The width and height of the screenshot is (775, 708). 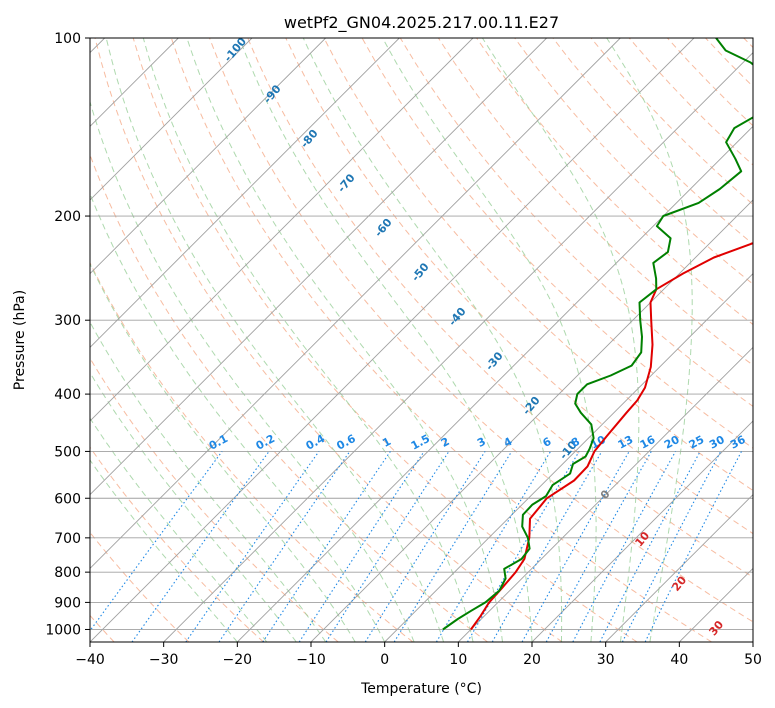 What do you see at coordinates (477, 442) in the screenshot?
I see `mixing-ratio-labels: 0.1 0.2 0.4 0.6 1 1.5 2 3 4 6 8 10 13 16 20 25 30 36` at bounding box center [477, 442].